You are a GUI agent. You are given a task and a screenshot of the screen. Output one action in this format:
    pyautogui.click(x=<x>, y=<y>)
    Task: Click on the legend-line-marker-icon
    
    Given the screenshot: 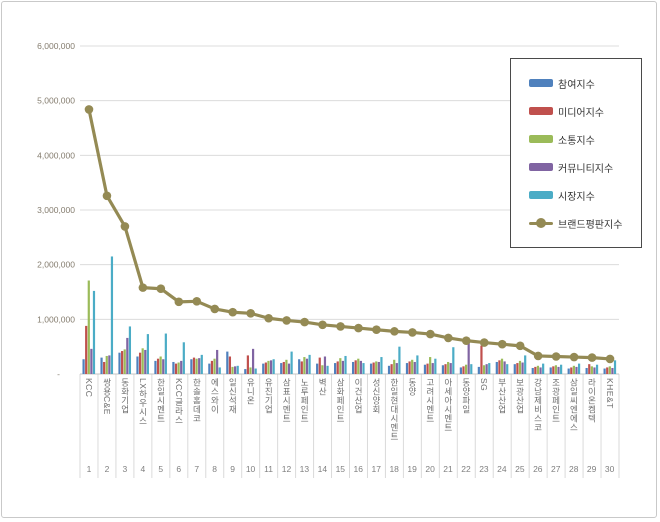 What is the action you would take?
    pyautogui.click(x=541, y=223)
    